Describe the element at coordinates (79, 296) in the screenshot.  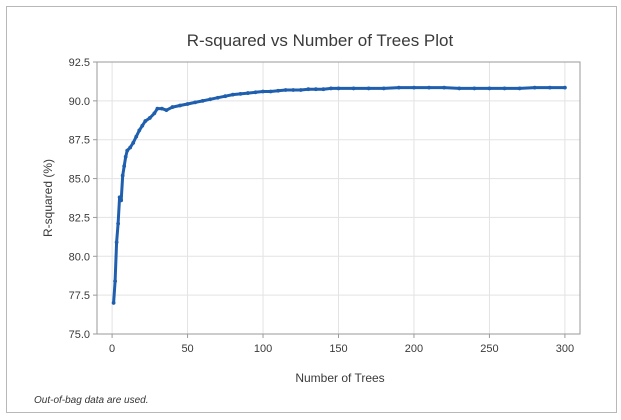
I see `y-tick-label: 77.5` at that location.